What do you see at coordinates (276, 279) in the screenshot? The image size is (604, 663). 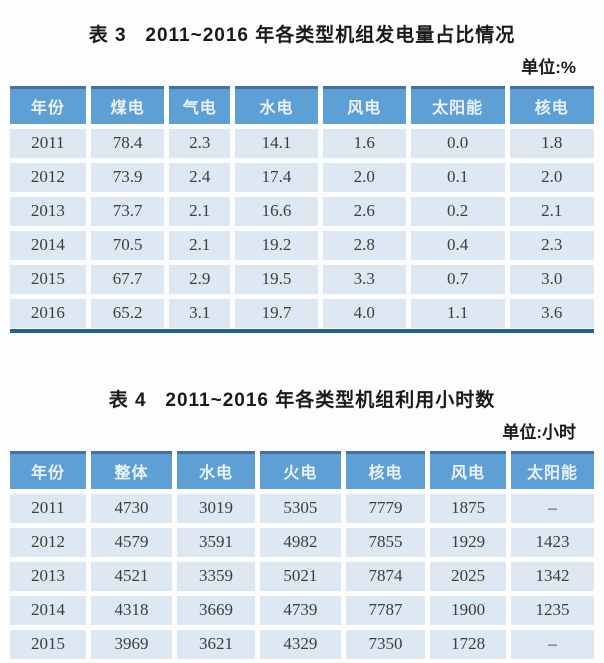 I see `value-cell: 19.5` at bounding box center [276, 279].